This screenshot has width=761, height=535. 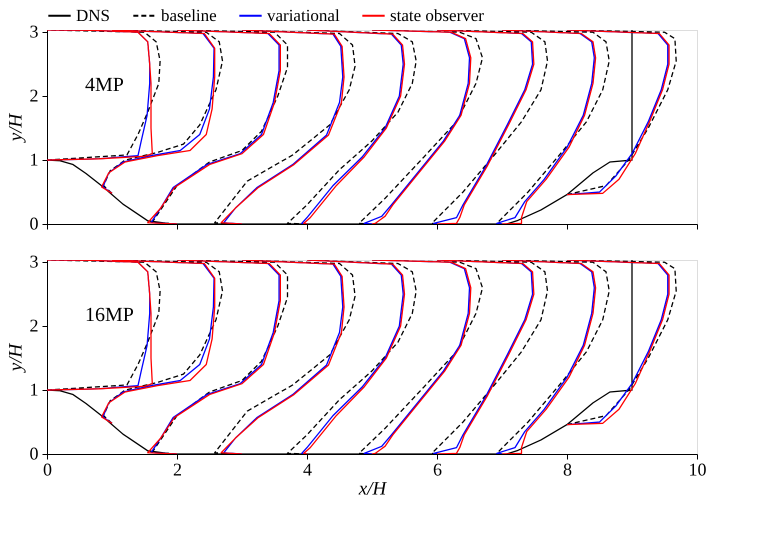 I want to click on annotation: 4MP, so click(x=104, y=85).